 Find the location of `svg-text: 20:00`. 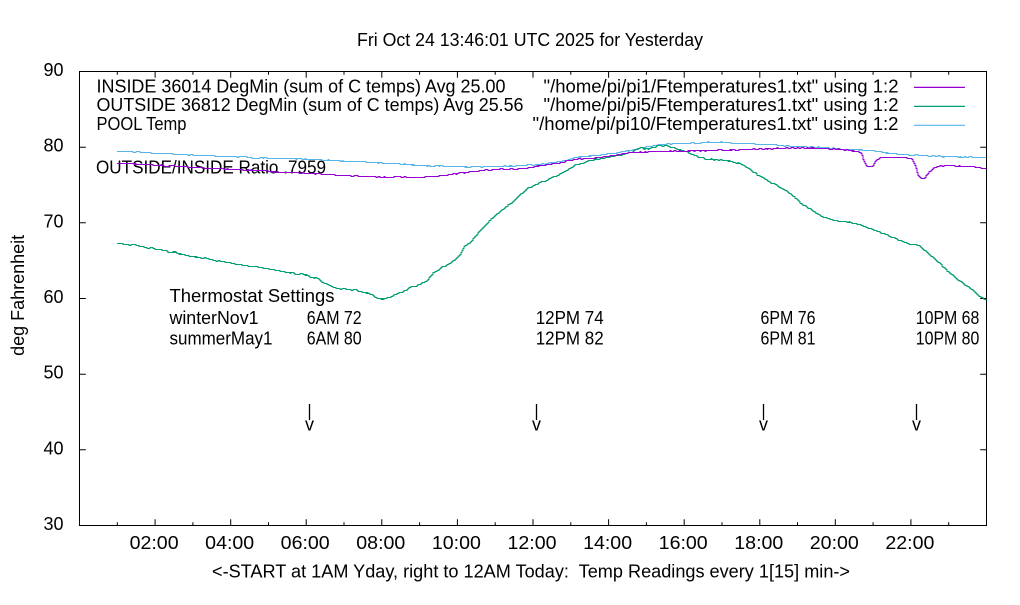

svg-text: 20:00 is located at coordinates (834, 543).